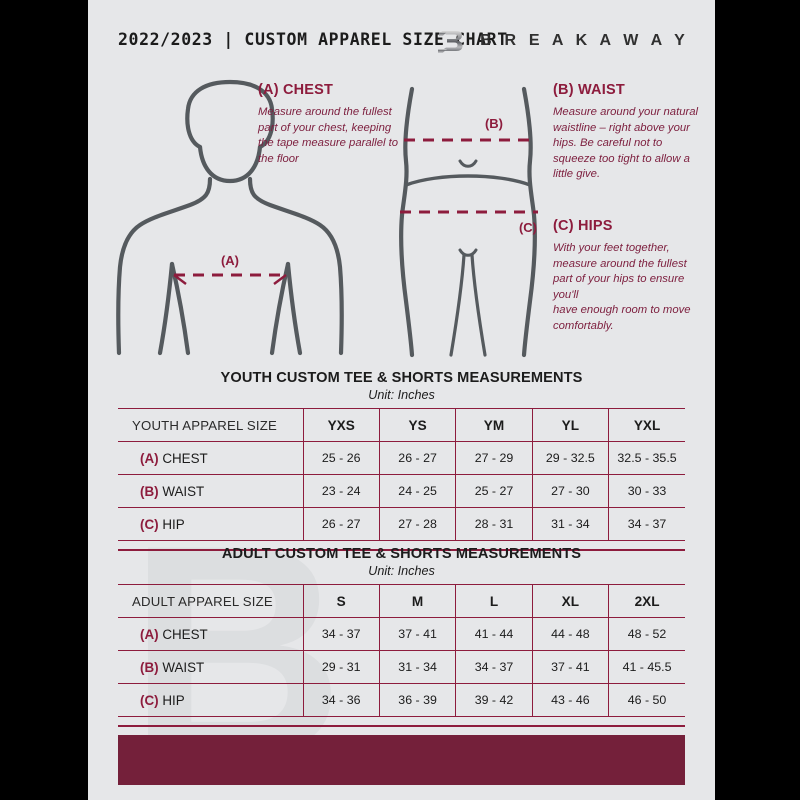 Image resolution: width=800 pixels, height=800 pixels. I want to click on adult-row-1-val-0: 29 - 31, so click(341, 667).